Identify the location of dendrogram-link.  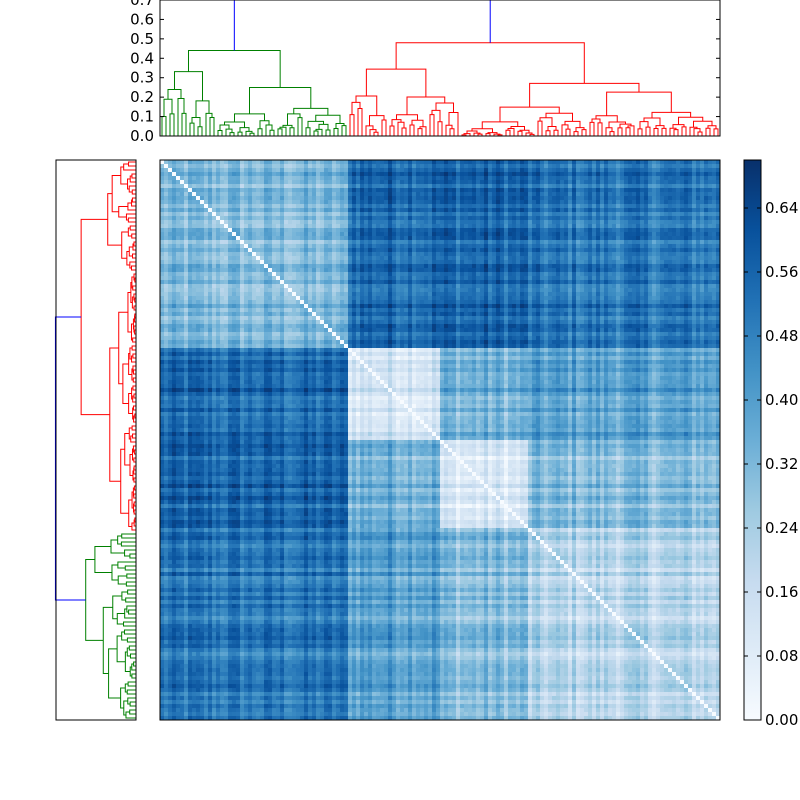
(132, 179).